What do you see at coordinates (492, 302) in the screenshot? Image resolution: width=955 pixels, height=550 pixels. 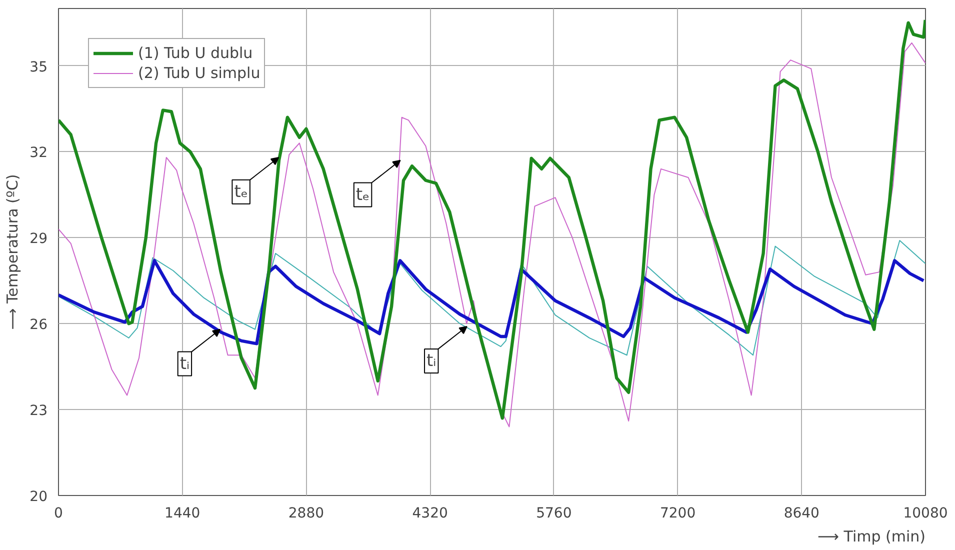 I see `line-series` at bounding box center [492, 302].